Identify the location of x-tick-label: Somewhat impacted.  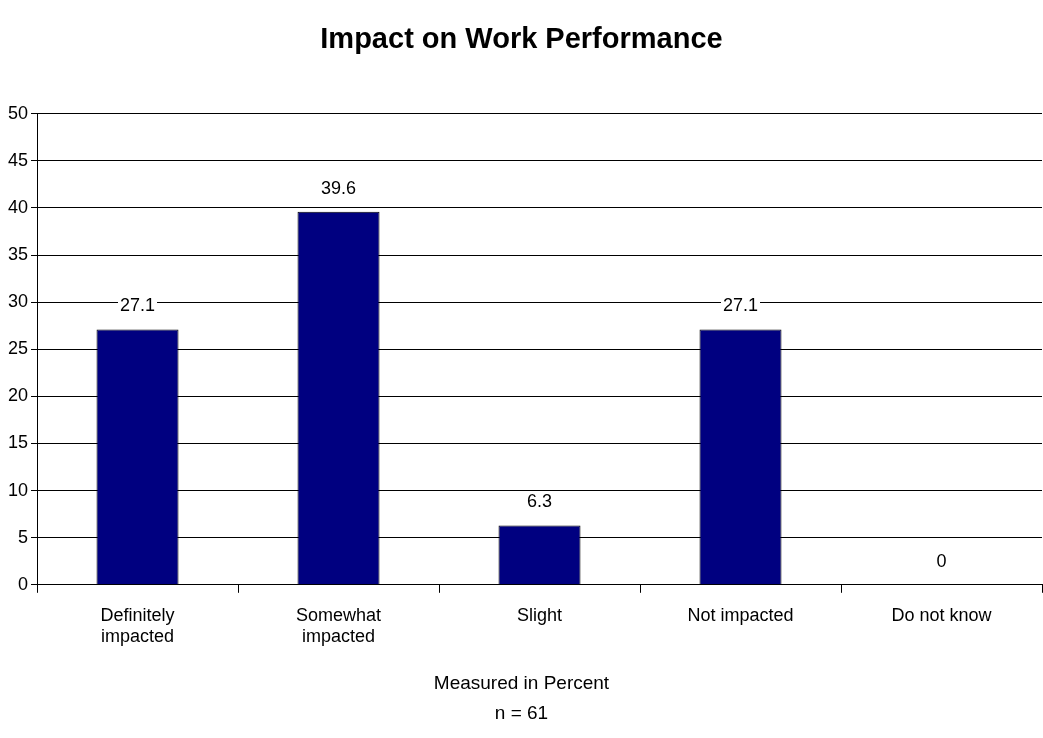
(338, 625).